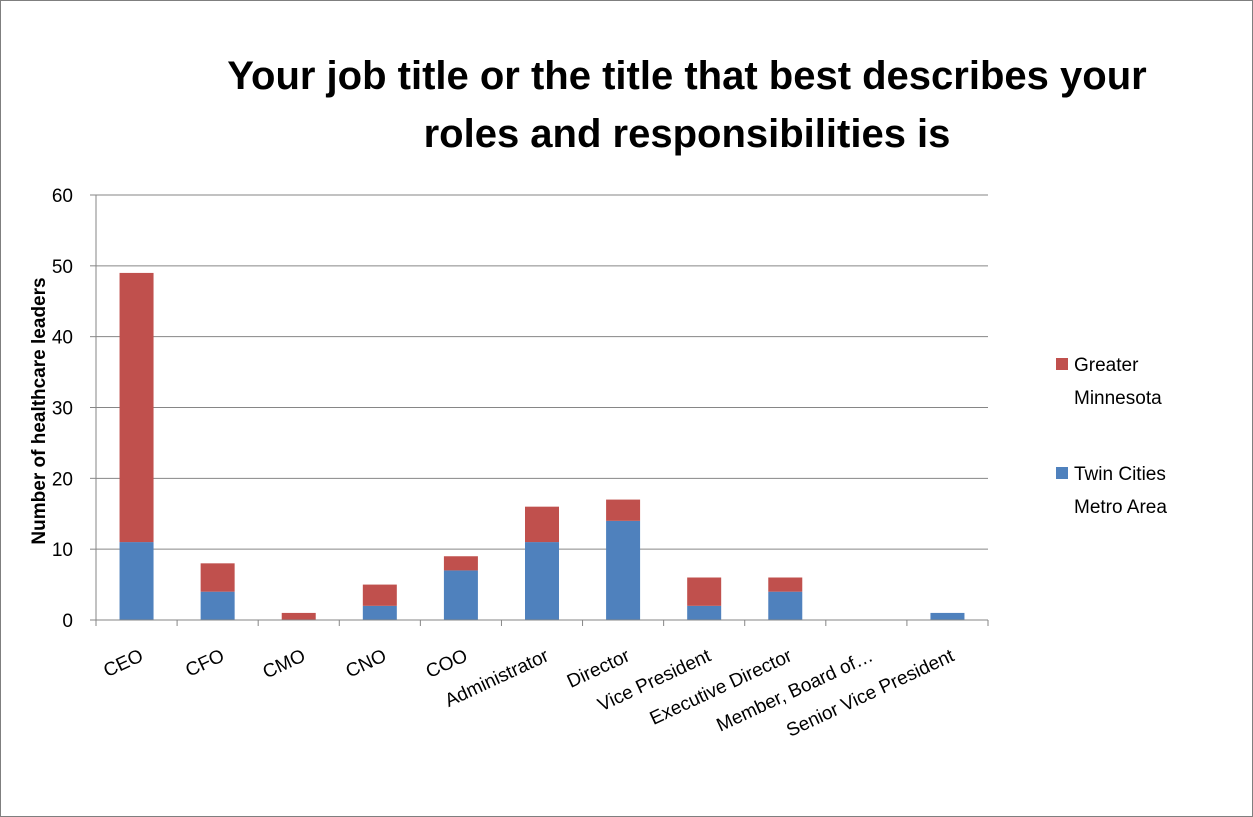 Image resolution: width=1253 pixels, height=817 pixels. Describe the element at coordinates (67, 621) in the screenshot. I see `y-tick-label: 0` at that location.